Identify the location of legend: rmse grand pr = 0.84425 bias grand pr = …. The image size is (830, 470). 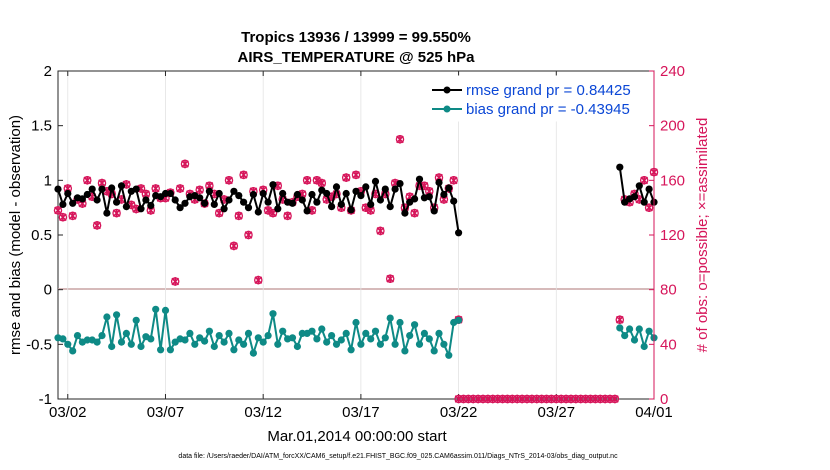
(536, 98).